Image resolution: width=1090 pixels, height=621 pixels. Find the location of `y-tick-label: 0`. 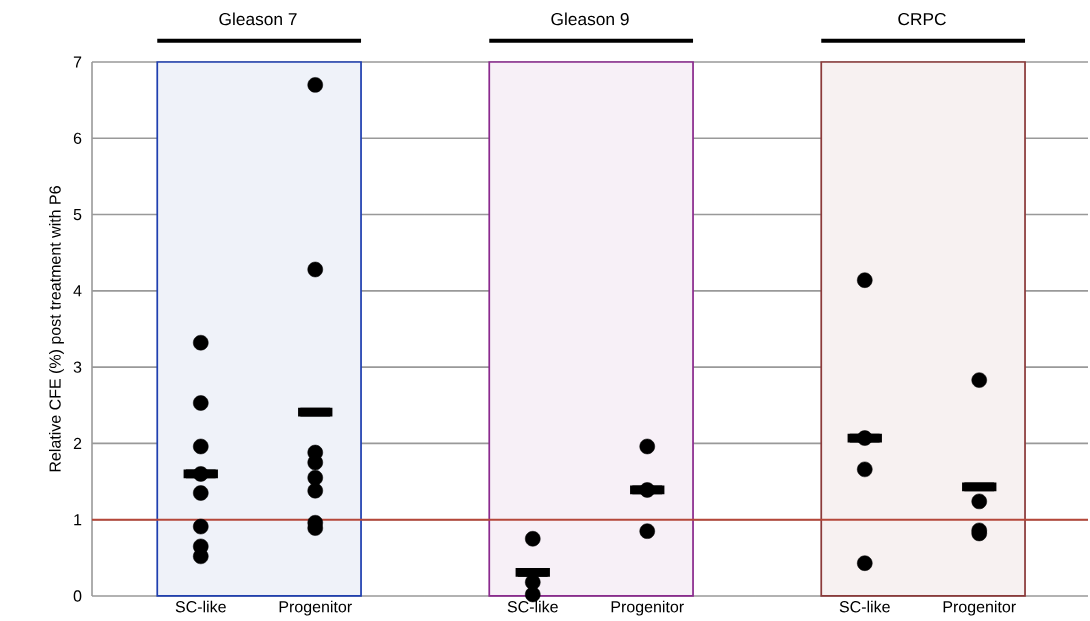

y-tick-label: 0 is located at coordinates (77, 596).